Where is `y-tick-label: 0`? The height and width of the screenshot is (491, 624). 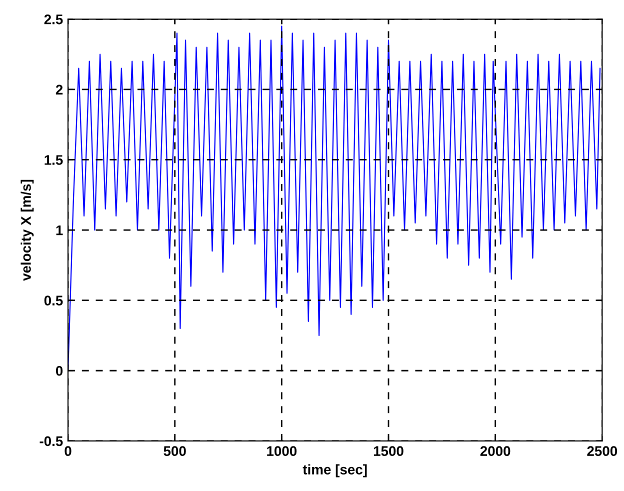
y-tick-label: 0 is located at coordinates (59, 371).